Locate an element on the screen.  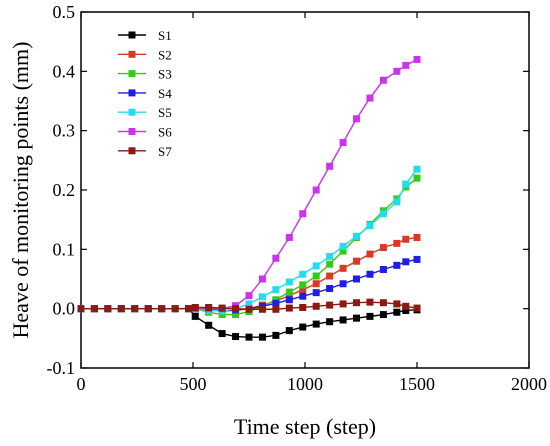
x-axis-title: Time step (step) is located at coordinates (305, 426).